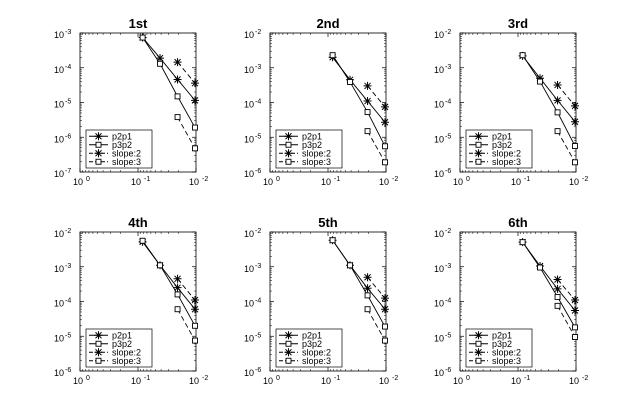 This screenshot has width=623, height=415. Describe the element at coordinates (395, 378) in the screenshot. I see `x-tick-exponent: -2` at that location.